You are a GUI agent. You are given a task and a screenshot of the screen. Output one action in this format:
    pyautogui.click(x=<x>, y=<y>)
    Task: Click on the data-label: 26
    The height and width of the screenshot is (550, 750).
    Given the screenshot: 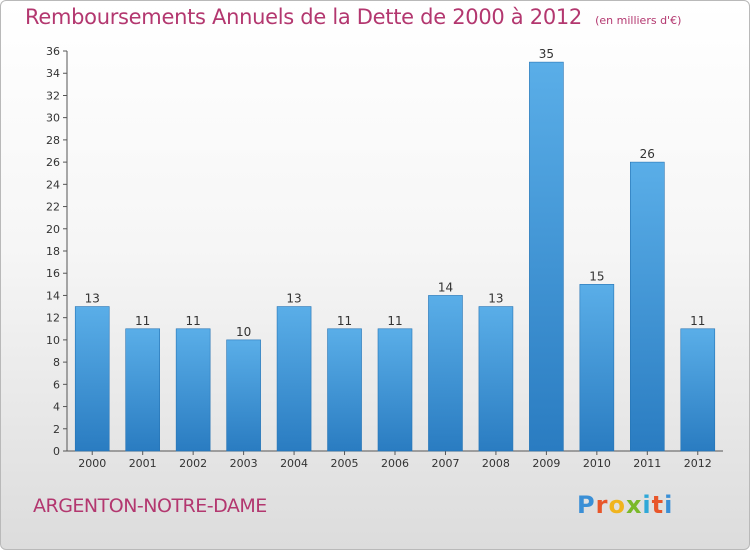 What is the action you would take?
    pyautogui.click(x=647, y=154)
    